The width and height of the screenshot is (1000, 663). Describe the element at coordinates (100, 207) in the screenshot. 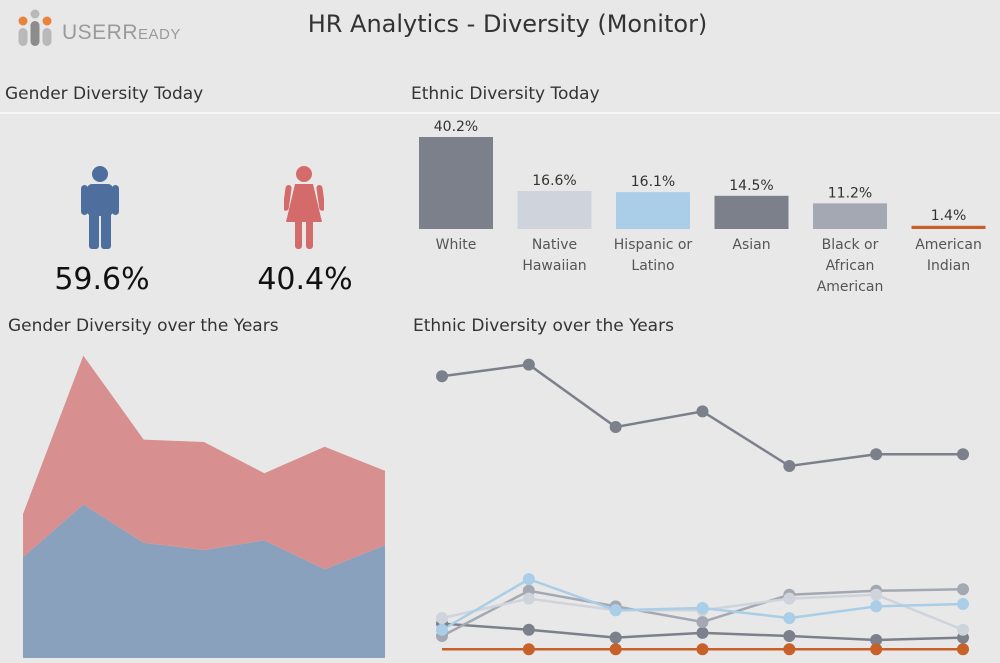

I see `male-icon` at that location.